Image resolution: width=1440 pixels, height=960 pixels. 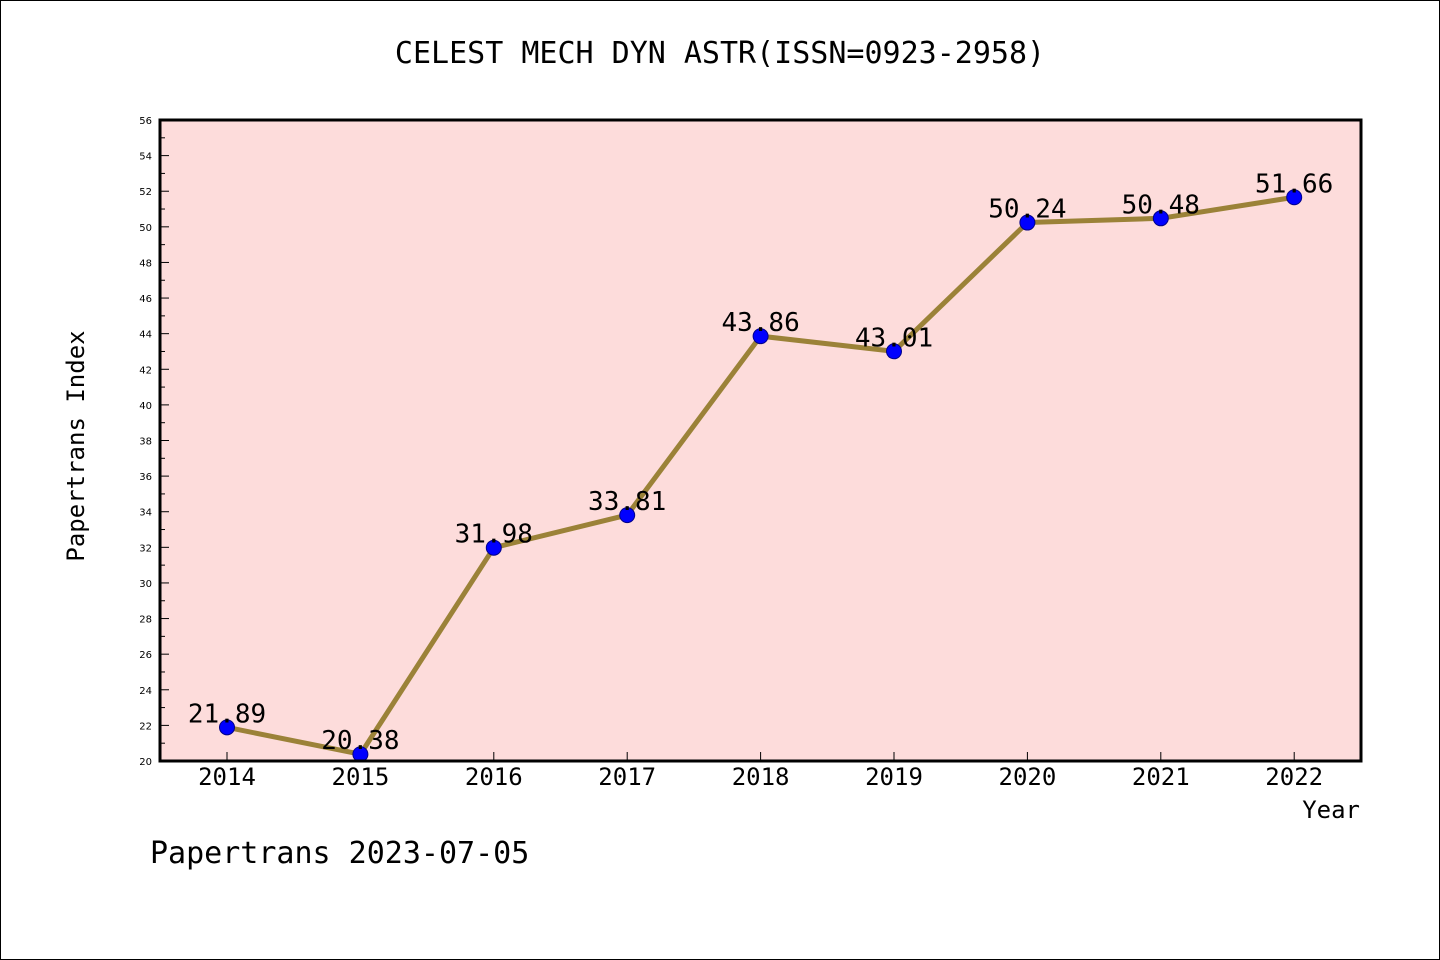 I want to click on x-tick-label: 2022, so click(x=1294, y=777).